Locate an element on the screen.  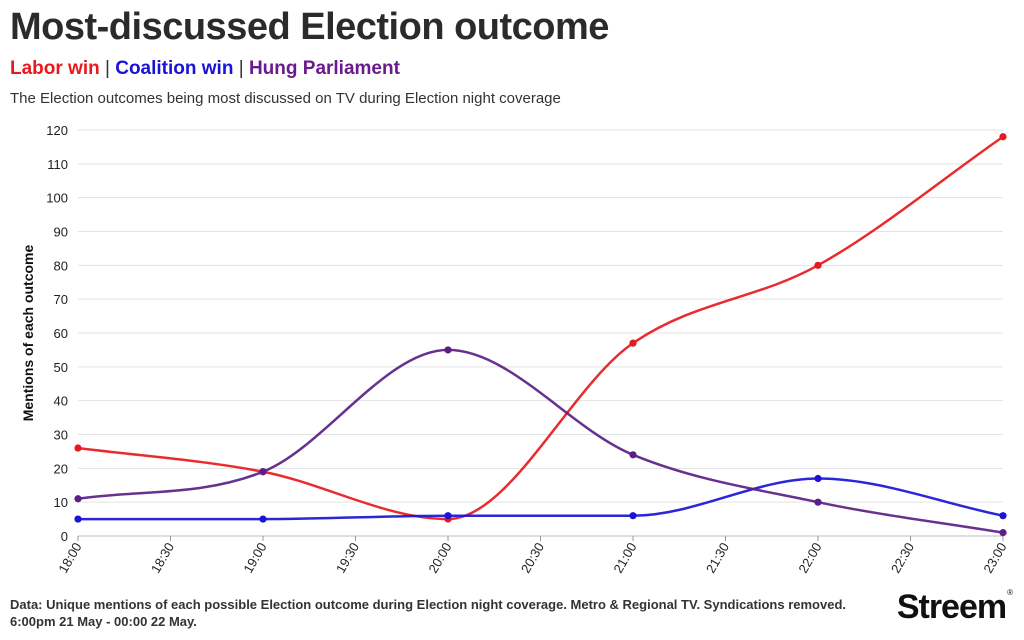
x-tick-label: 20:30 is located at coordinates (532, 558).